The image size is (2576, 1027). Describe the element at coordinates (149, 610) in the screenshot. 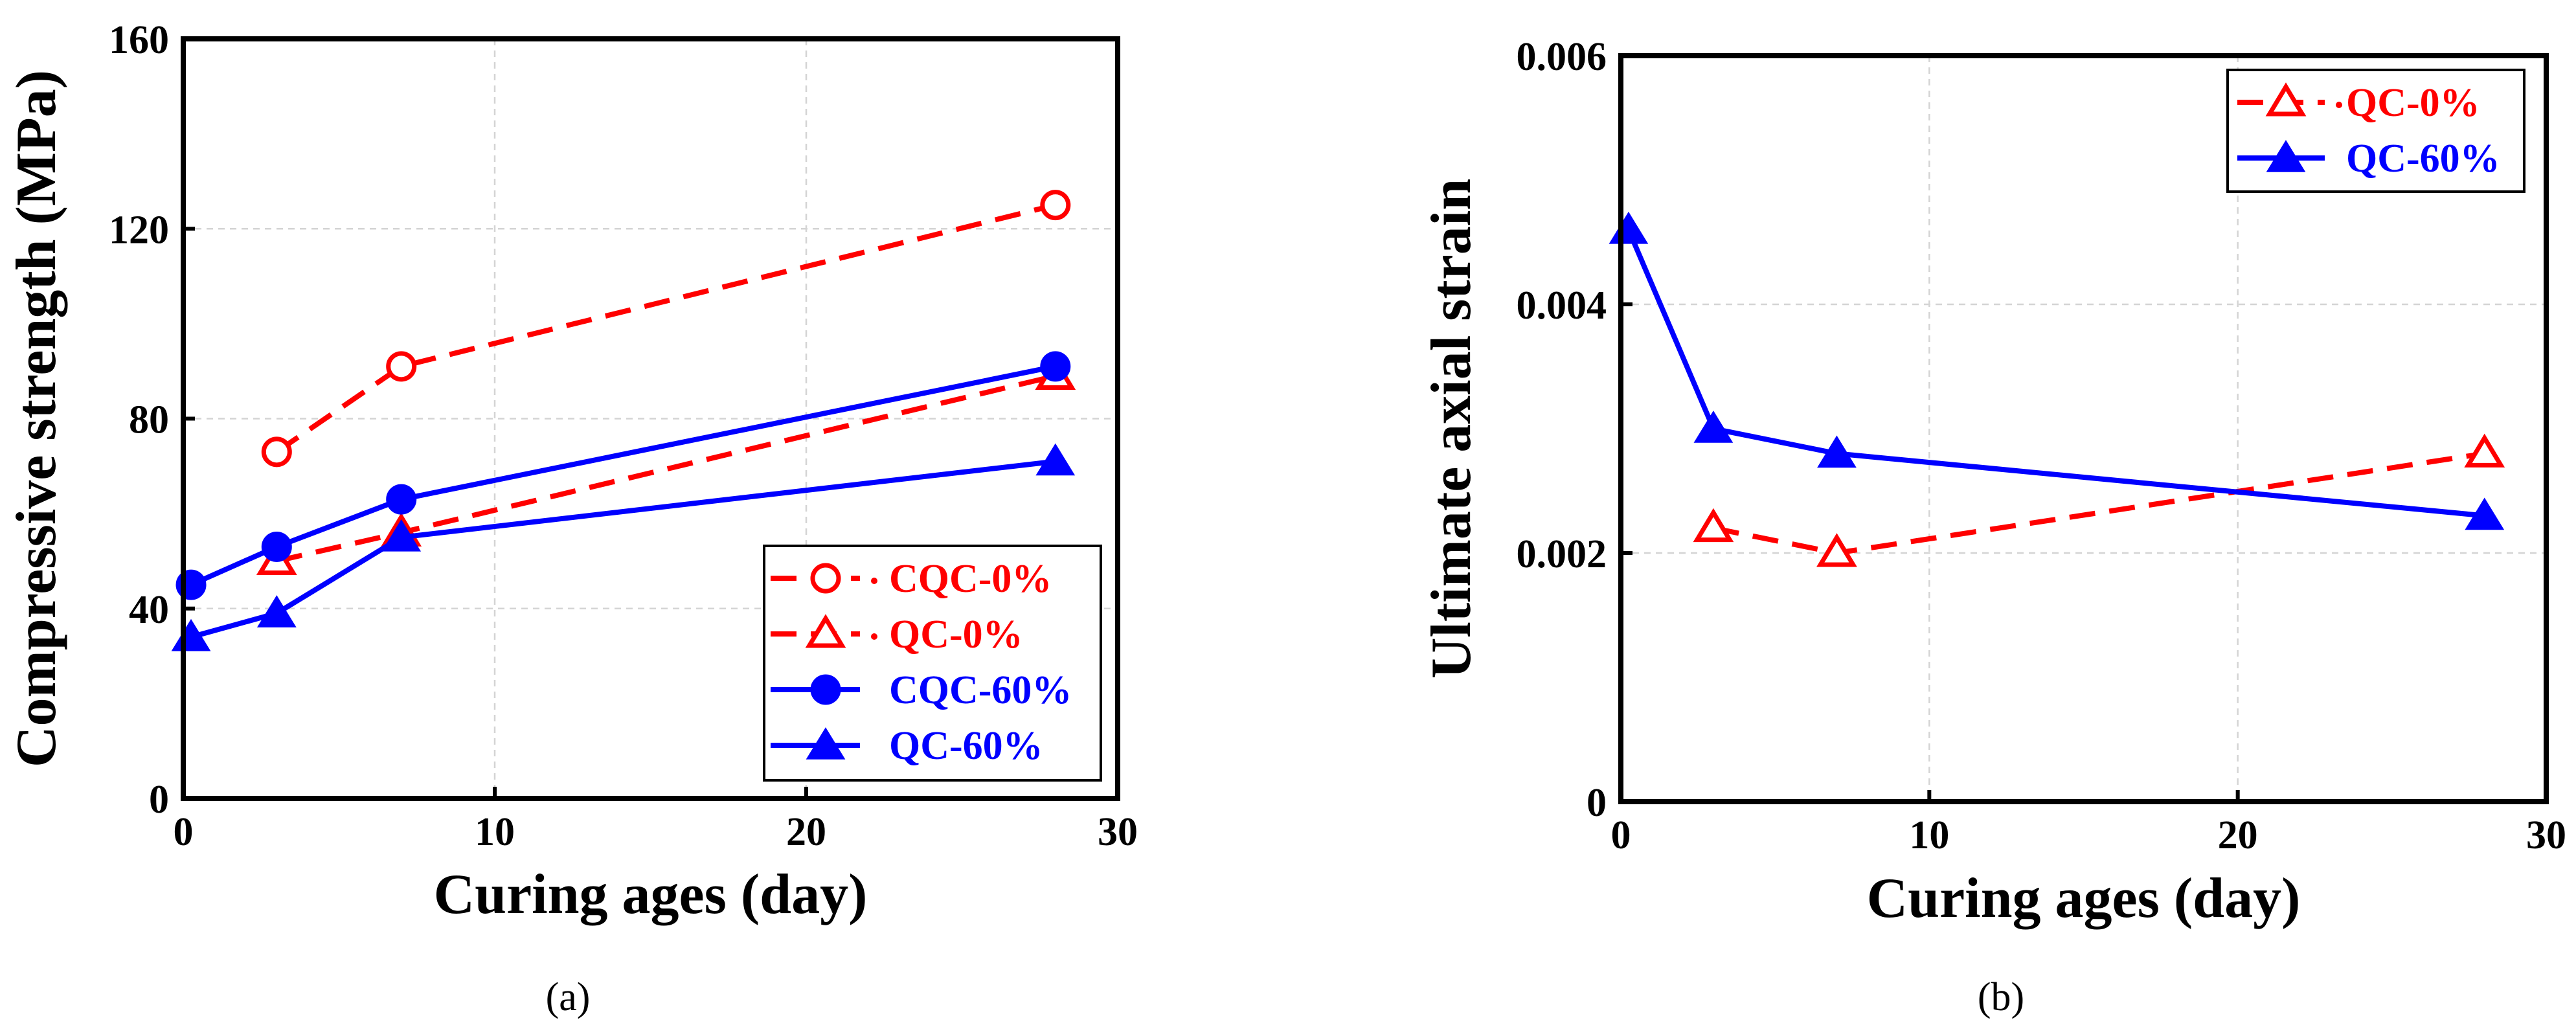

I see `panel-a-ytick-label-1: 40` at that location.